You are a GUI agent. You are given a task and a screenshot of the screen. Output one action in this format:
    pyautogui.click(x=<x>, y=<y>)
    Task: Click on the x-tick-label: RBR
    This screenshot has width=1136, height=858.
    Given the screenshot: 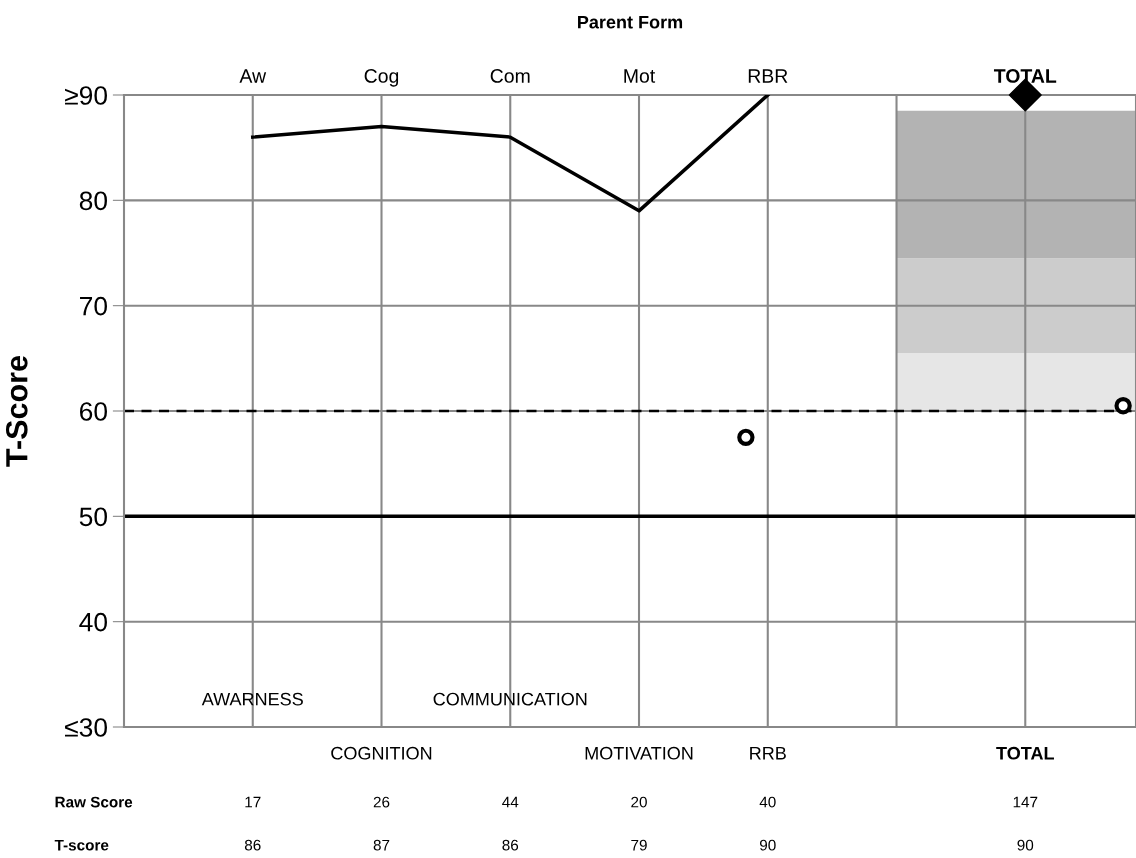 What is the action you would take?
    pyautogui.click(x=768, y=76)
    